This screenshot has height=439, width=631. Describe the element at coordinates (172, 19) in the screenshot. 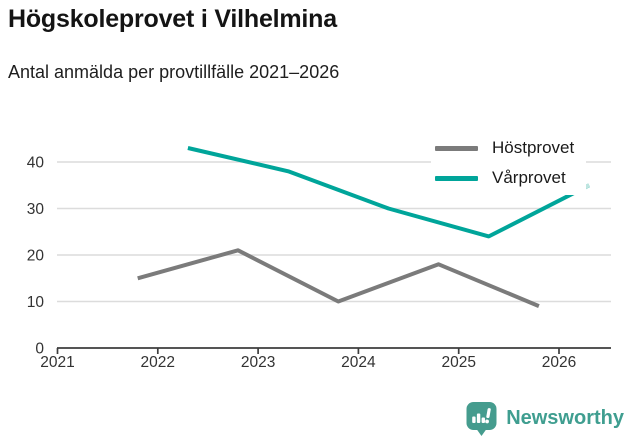

I see `chart-title: Högskoleprovet i Vilhelmina` at that location.